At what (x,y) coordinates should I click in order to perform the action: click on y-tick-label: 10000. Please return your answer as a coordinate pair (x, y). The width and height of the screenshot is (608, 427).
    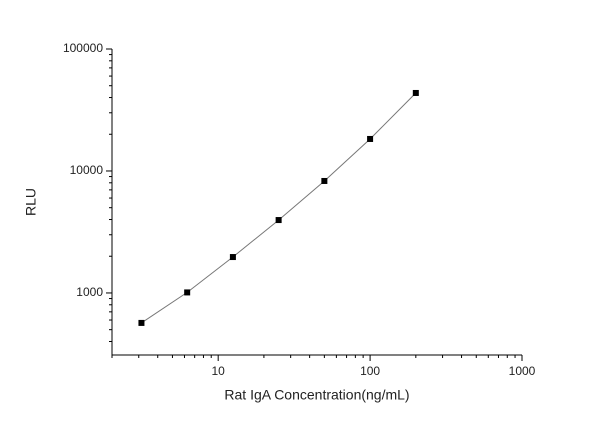
    Looking at the image, I should click on (87, 170).